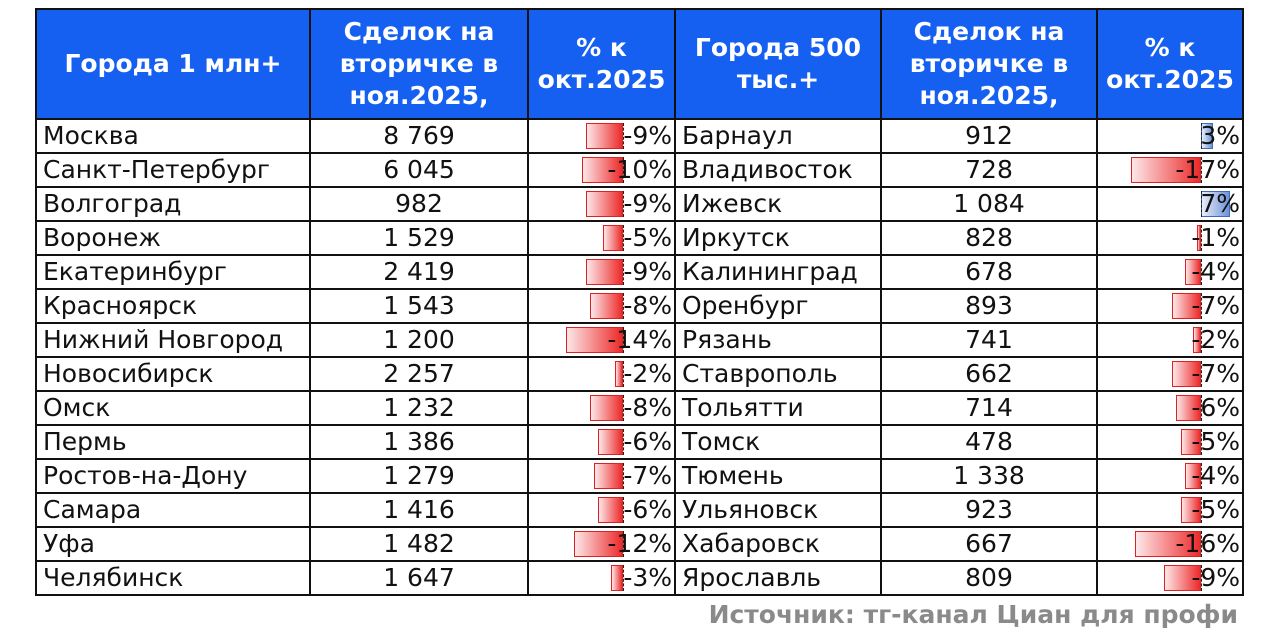 The height and width of the screenshot is (634, 1280). I want to click on left-pct-value: -10%, so click(639, 169).